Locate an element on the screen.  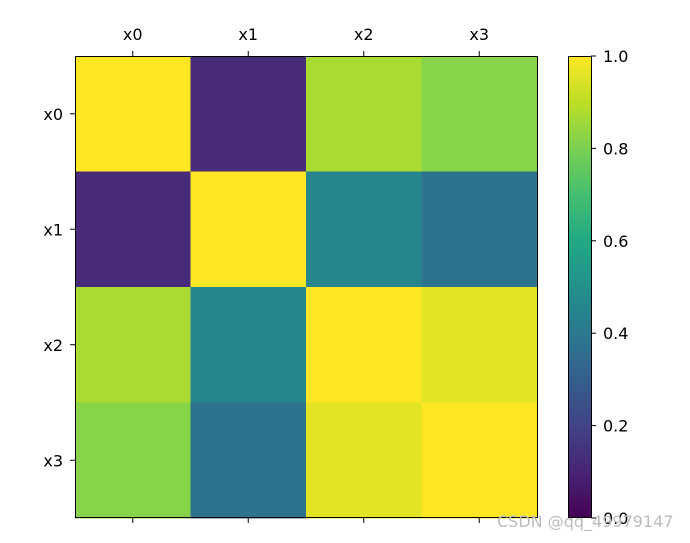
colorbar-tick-label: 0.2 is located at coordinates (615, 426).